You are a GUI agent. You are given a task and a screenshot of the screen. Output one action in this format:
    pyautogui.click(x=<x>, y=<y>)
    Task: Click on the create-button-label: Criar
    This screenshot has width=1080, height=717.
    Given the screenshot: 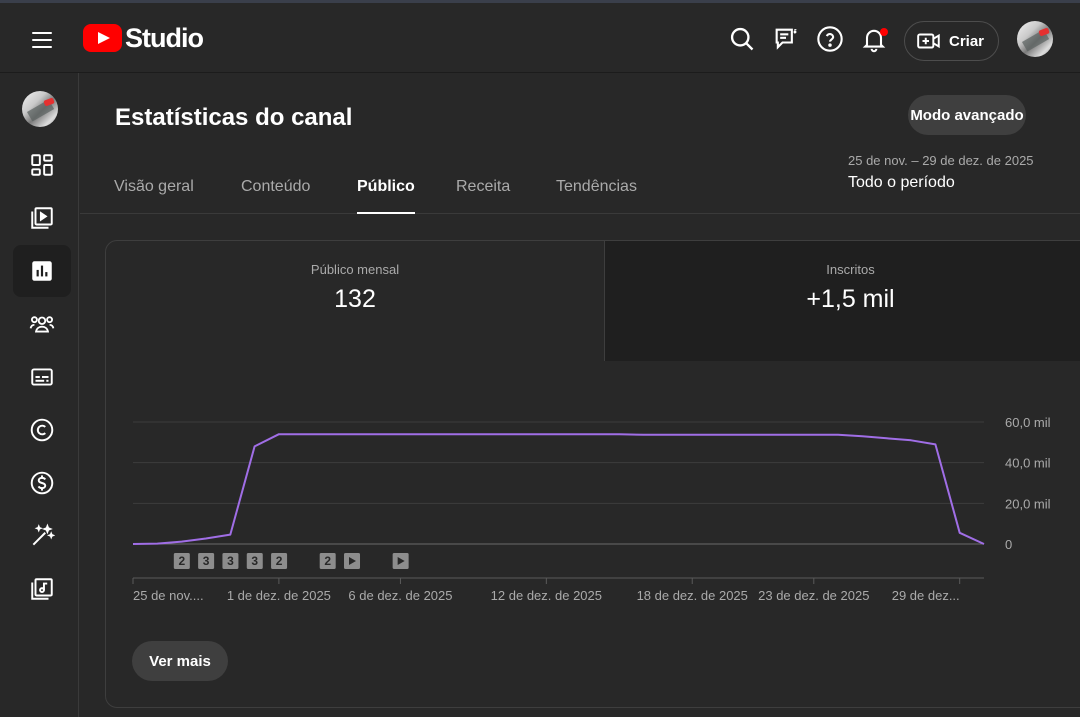 What is the action you would take?
    pyautogui.click(x=967, y=41)
    